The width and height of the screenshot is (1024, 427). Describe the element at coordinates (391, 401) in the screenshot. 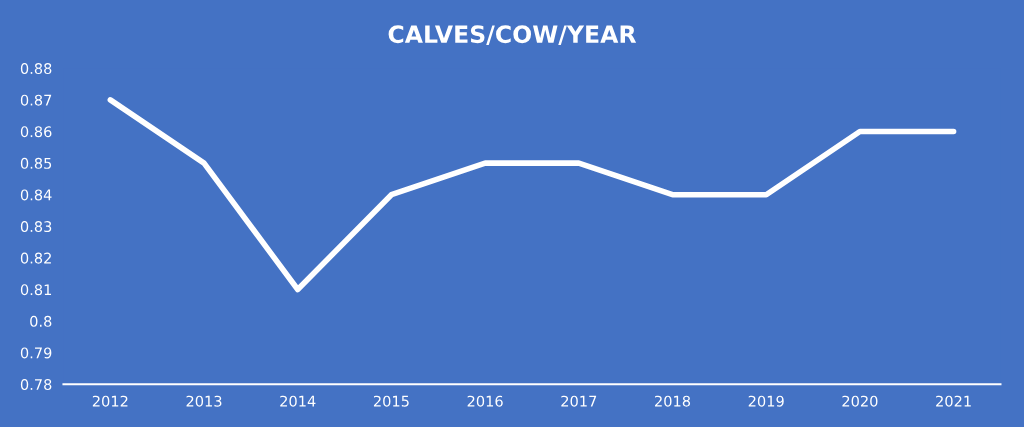

I see `x-tick-label: 2015` at that location.